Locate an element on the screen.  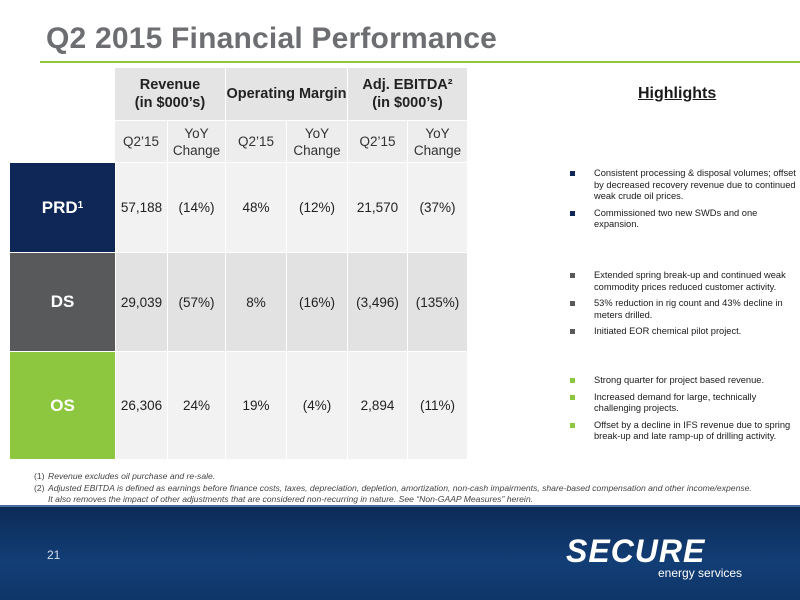
column-group-label: Adj. EBITDA² (in $000’s) is located at coordinates (407, 94).